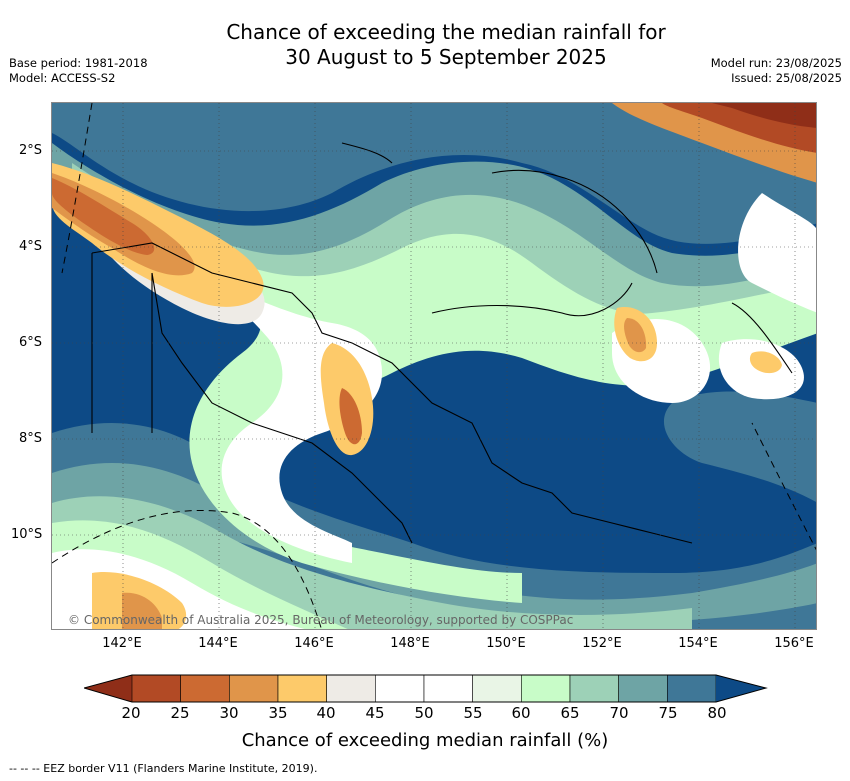 The width and height of the screenshot is (850, 781). I want to click on cb-tick-40: 40, so click(326, 713).